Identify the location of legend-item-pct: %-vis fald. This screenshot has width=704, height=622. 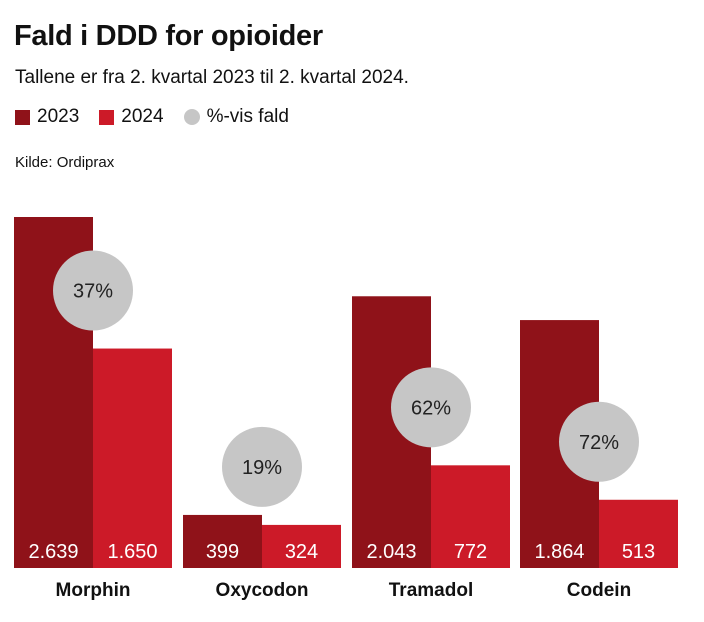
(236, 117).